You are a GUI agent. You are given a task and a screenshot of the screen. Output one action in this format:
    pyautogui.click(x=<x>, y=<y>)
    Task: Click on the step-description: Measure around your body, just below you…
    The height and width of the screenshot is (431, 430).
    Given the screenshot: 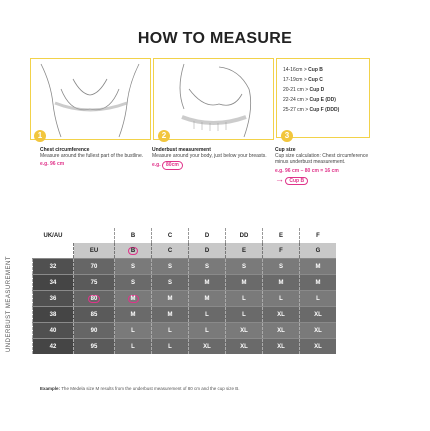 What is the action you would take?
    pyautogui.click(x=209, y=156)
    